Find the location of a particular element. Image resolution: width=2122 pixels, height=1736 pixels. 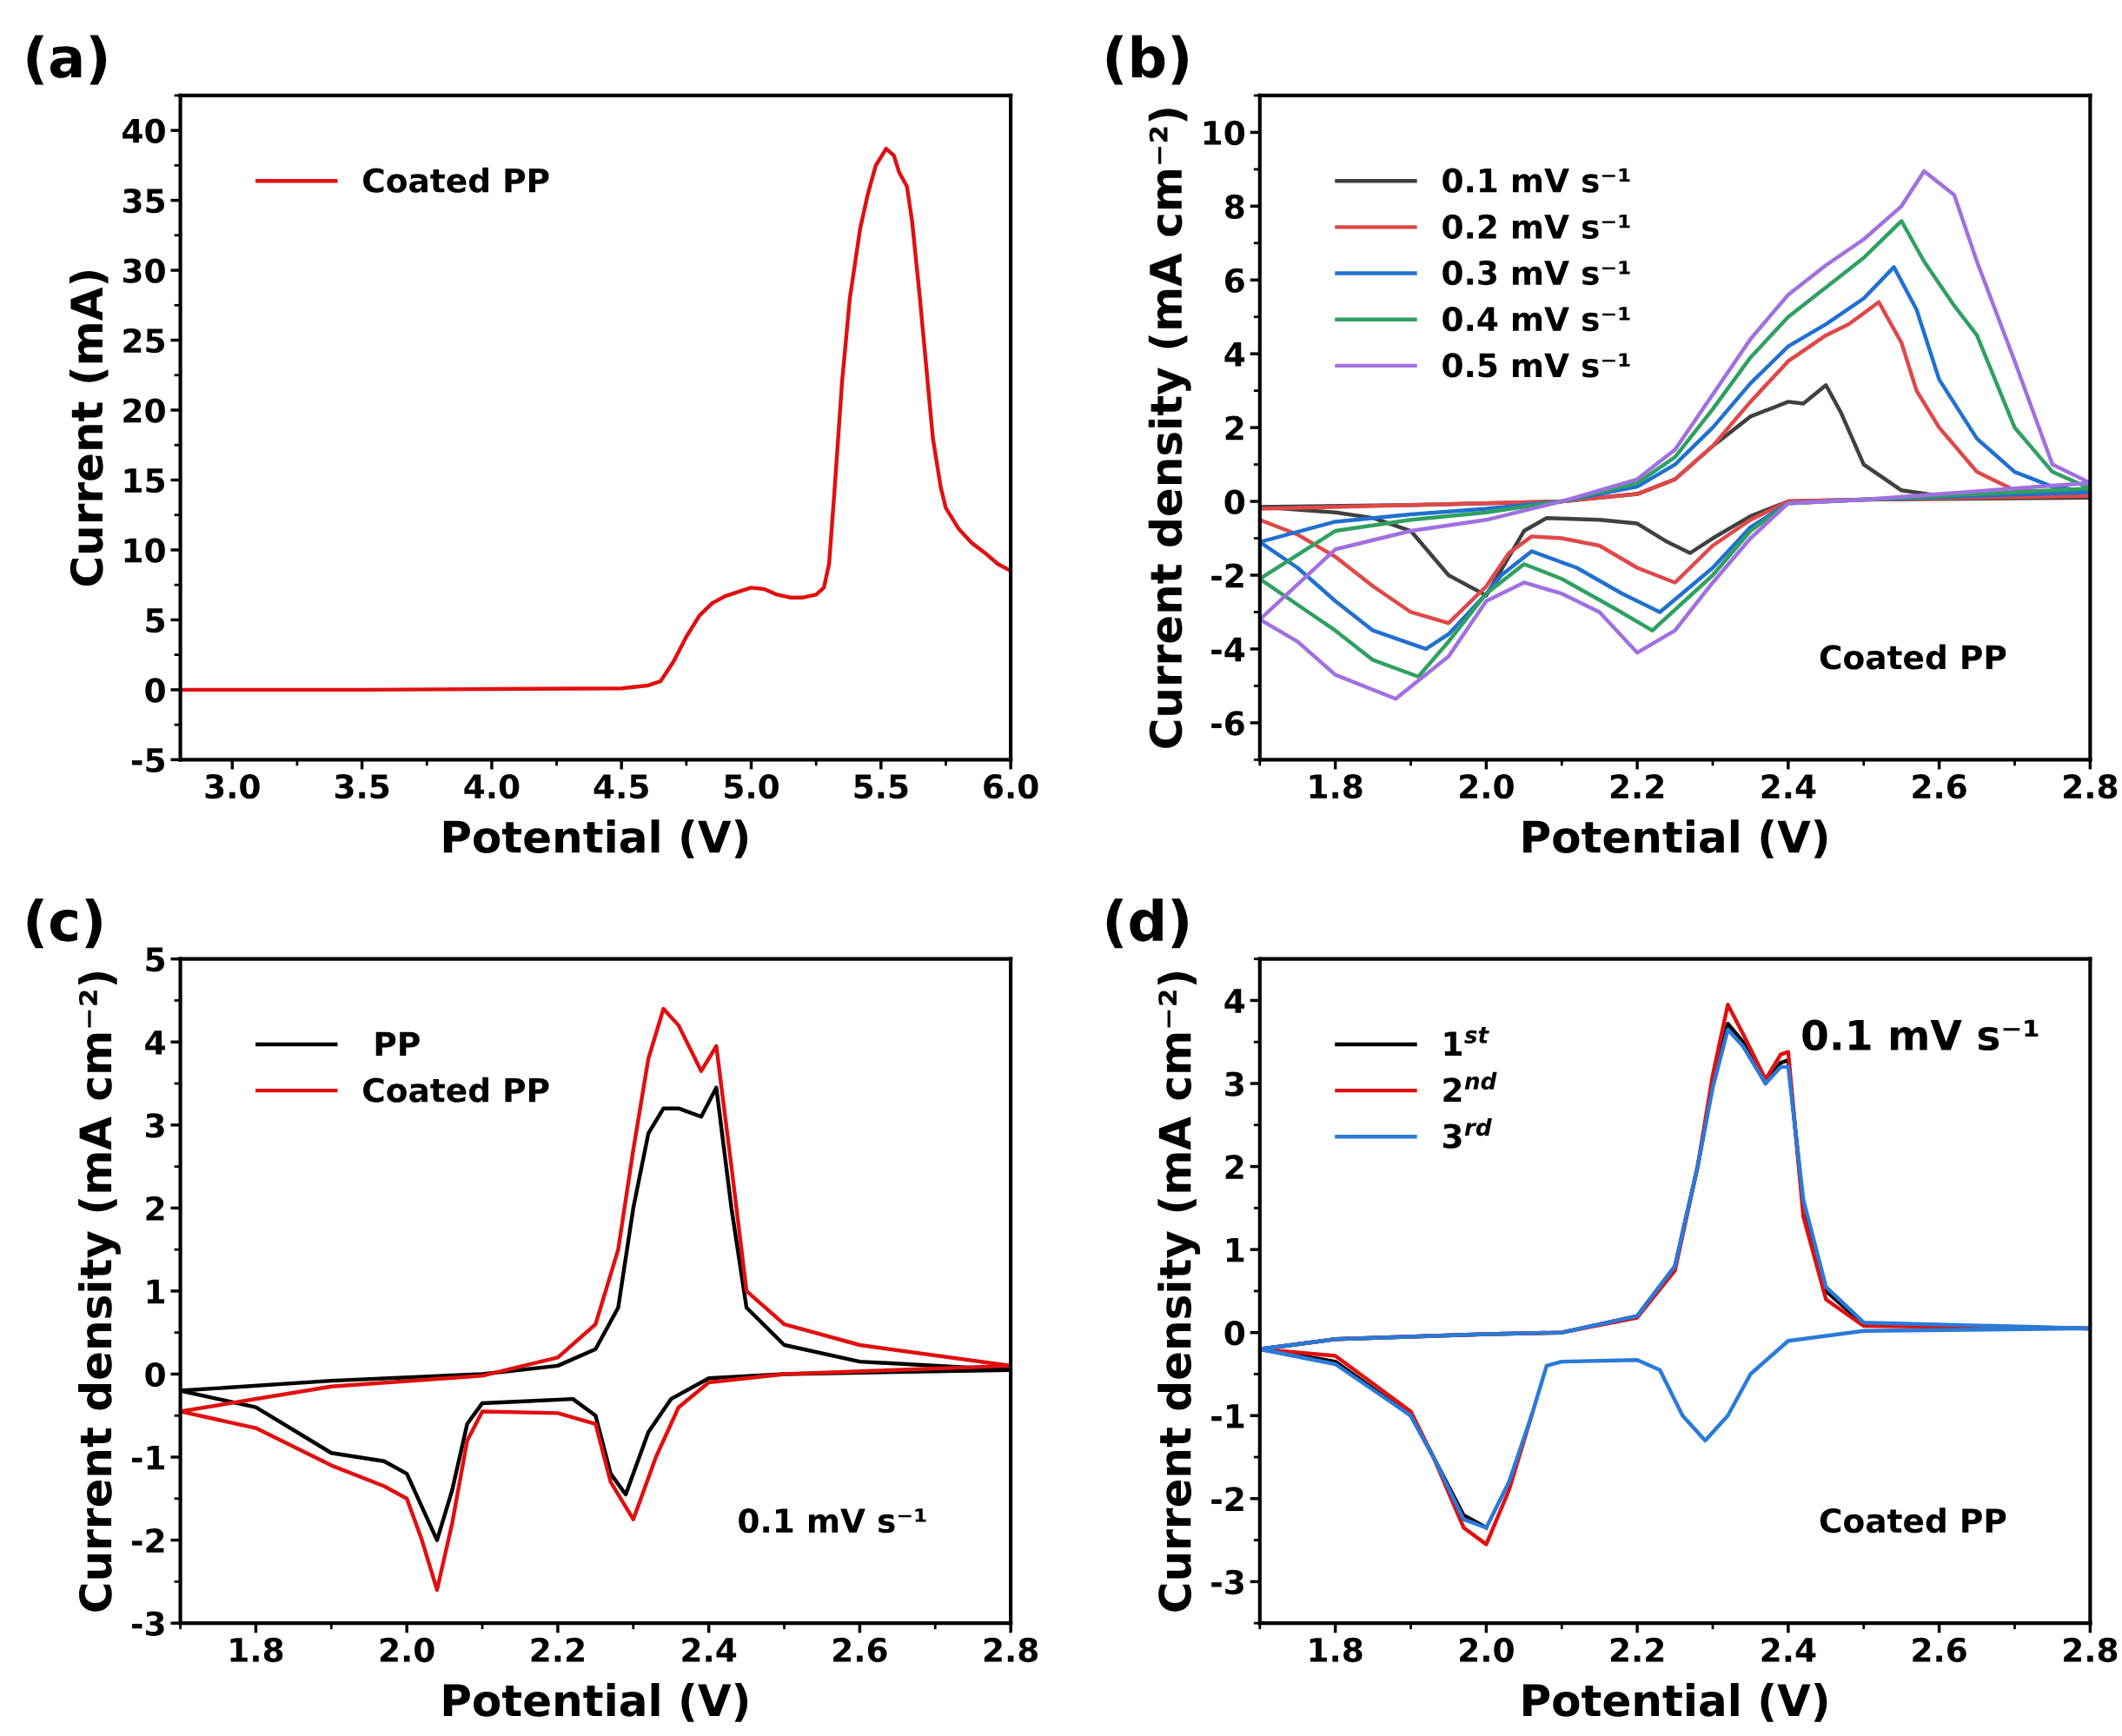

legend-label: 0.2 mV s⁻¹ is located at coordinates (1536, 227).